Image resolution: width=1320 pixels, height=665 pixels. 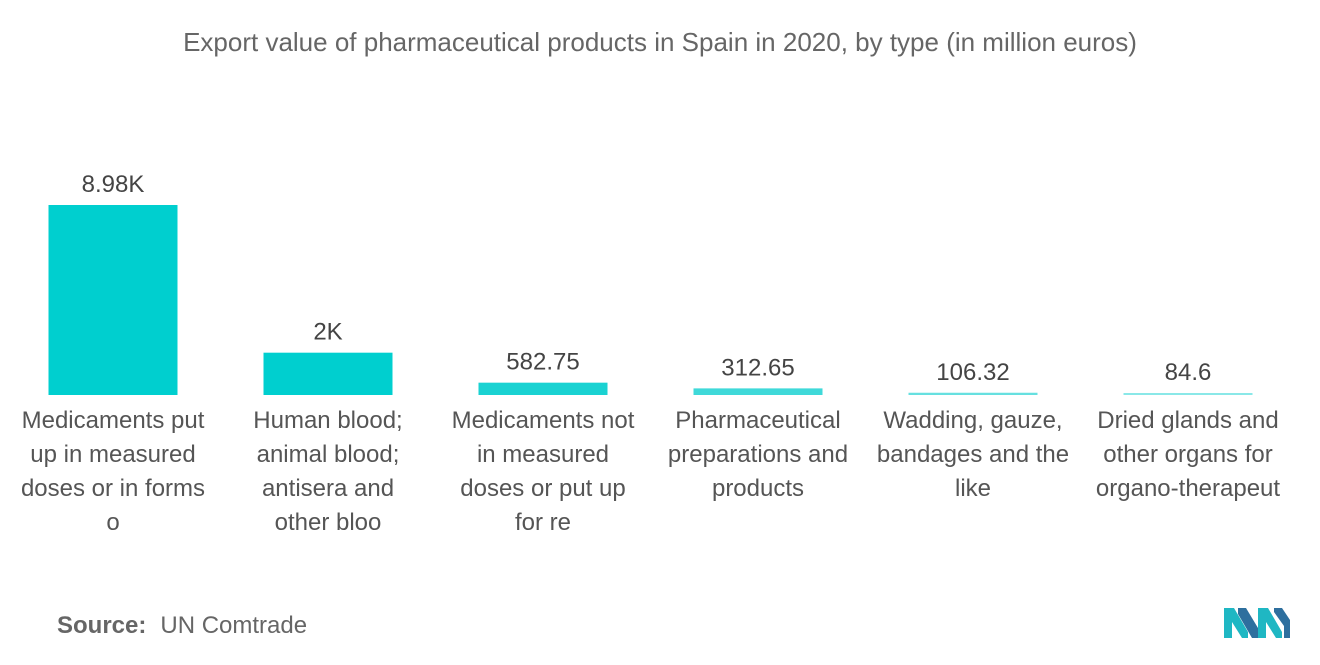 What do you see at coordinates (543, 488) in the screenshot?
I see `category-label-line: doses or put up` at bounding box center [543, 488].